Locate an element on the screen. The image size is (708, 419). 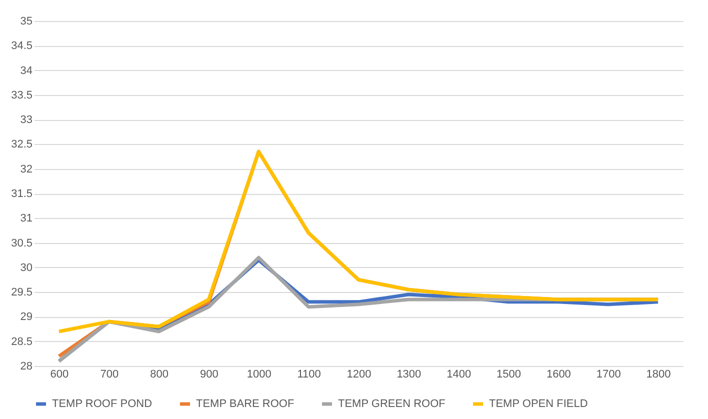
x-tick-label: 1400 is located at coordinates (459, 374).